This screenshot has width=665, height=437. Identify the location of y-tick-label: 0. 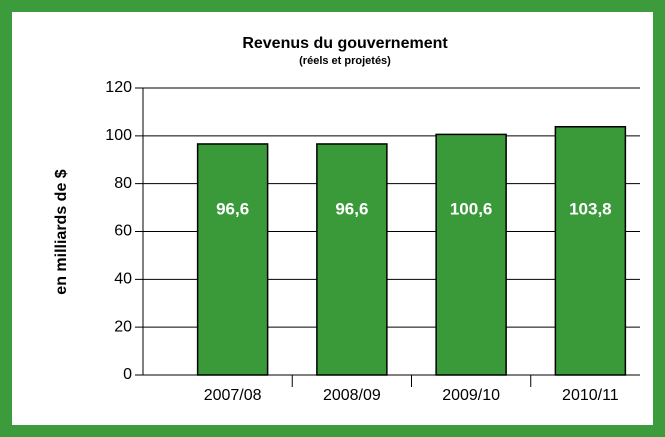
(127, 374).